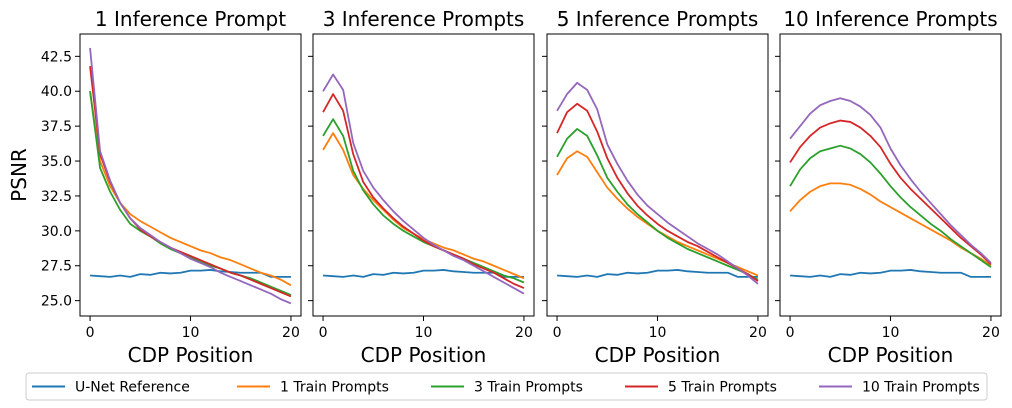 The height and width of the screenshot is (408, 1012). Describe the element at coordinates (56, 197) in the screenshot. I see `y-tick-label: 32.5` at that location.